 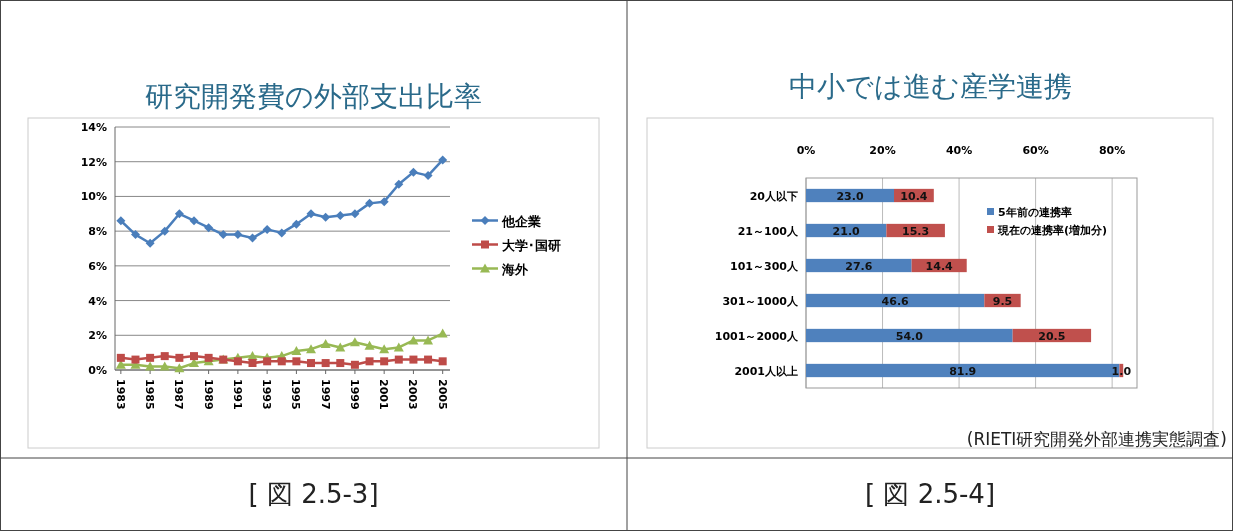 What do you see at coordinates (442, 394) in the screenshot?
I see `x-tick-label: 2005` at bounding box center [442, 394].